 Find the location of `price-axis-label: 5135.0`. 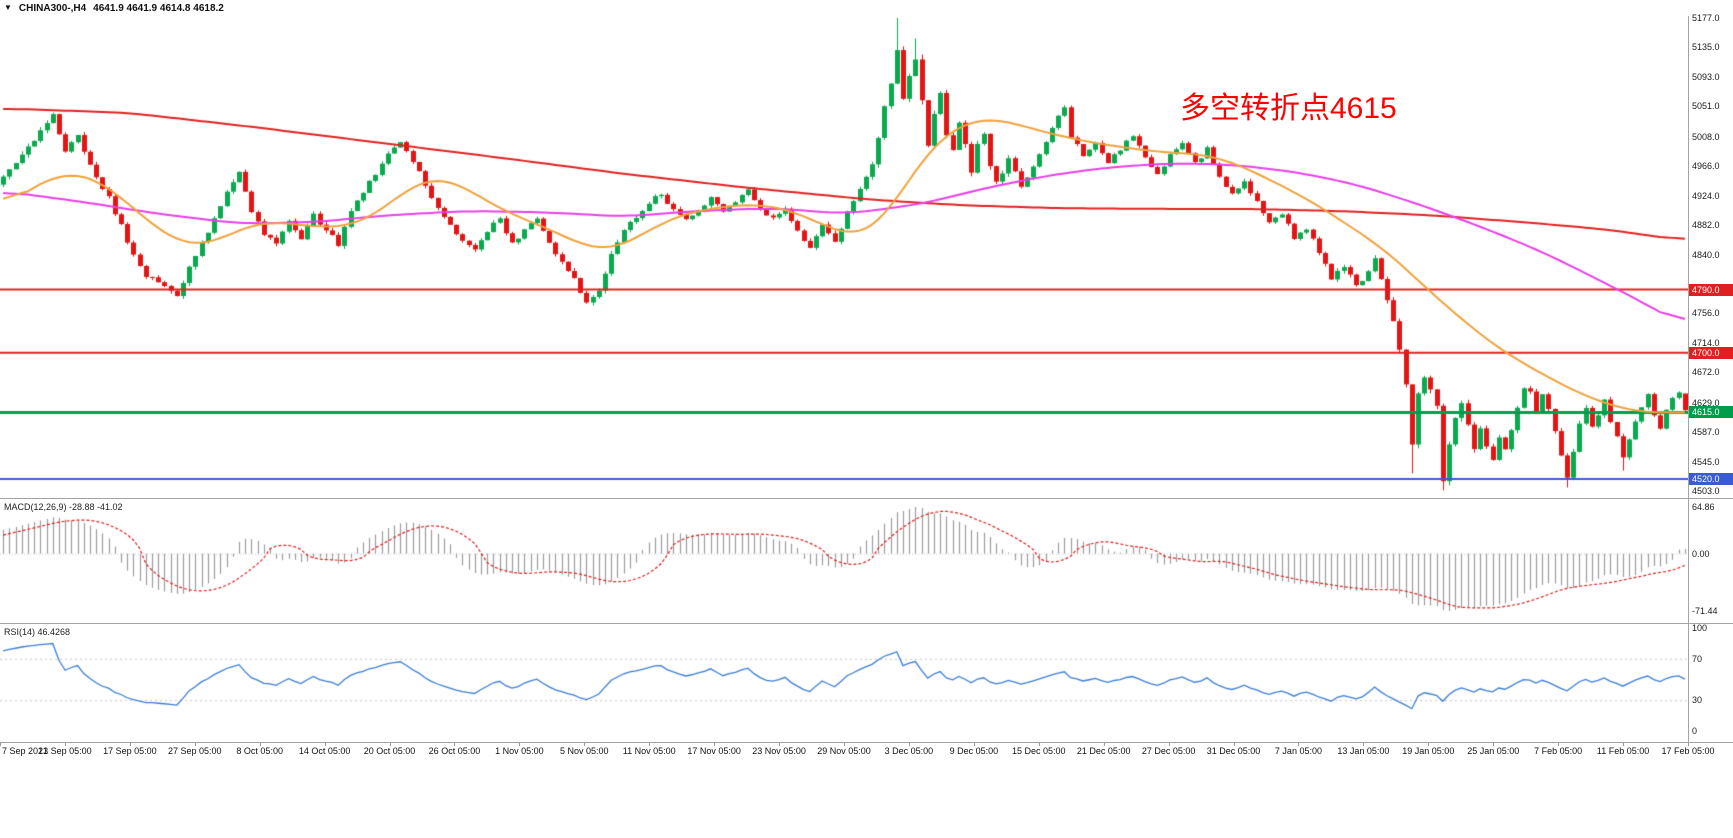

price-axis-label: 5135.0 is located at coordinates (1706, 47).